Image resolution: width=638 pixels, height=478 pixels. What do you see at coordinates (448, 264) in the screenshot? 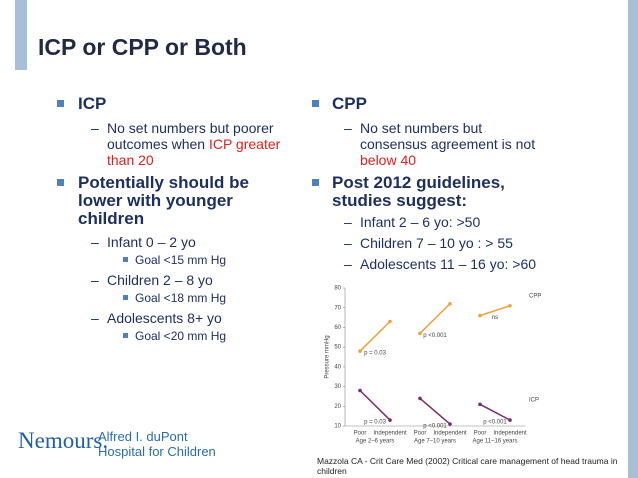
I see `item: Adolescents 11 – 16 yo: >60` at bounding box center [448, 264].